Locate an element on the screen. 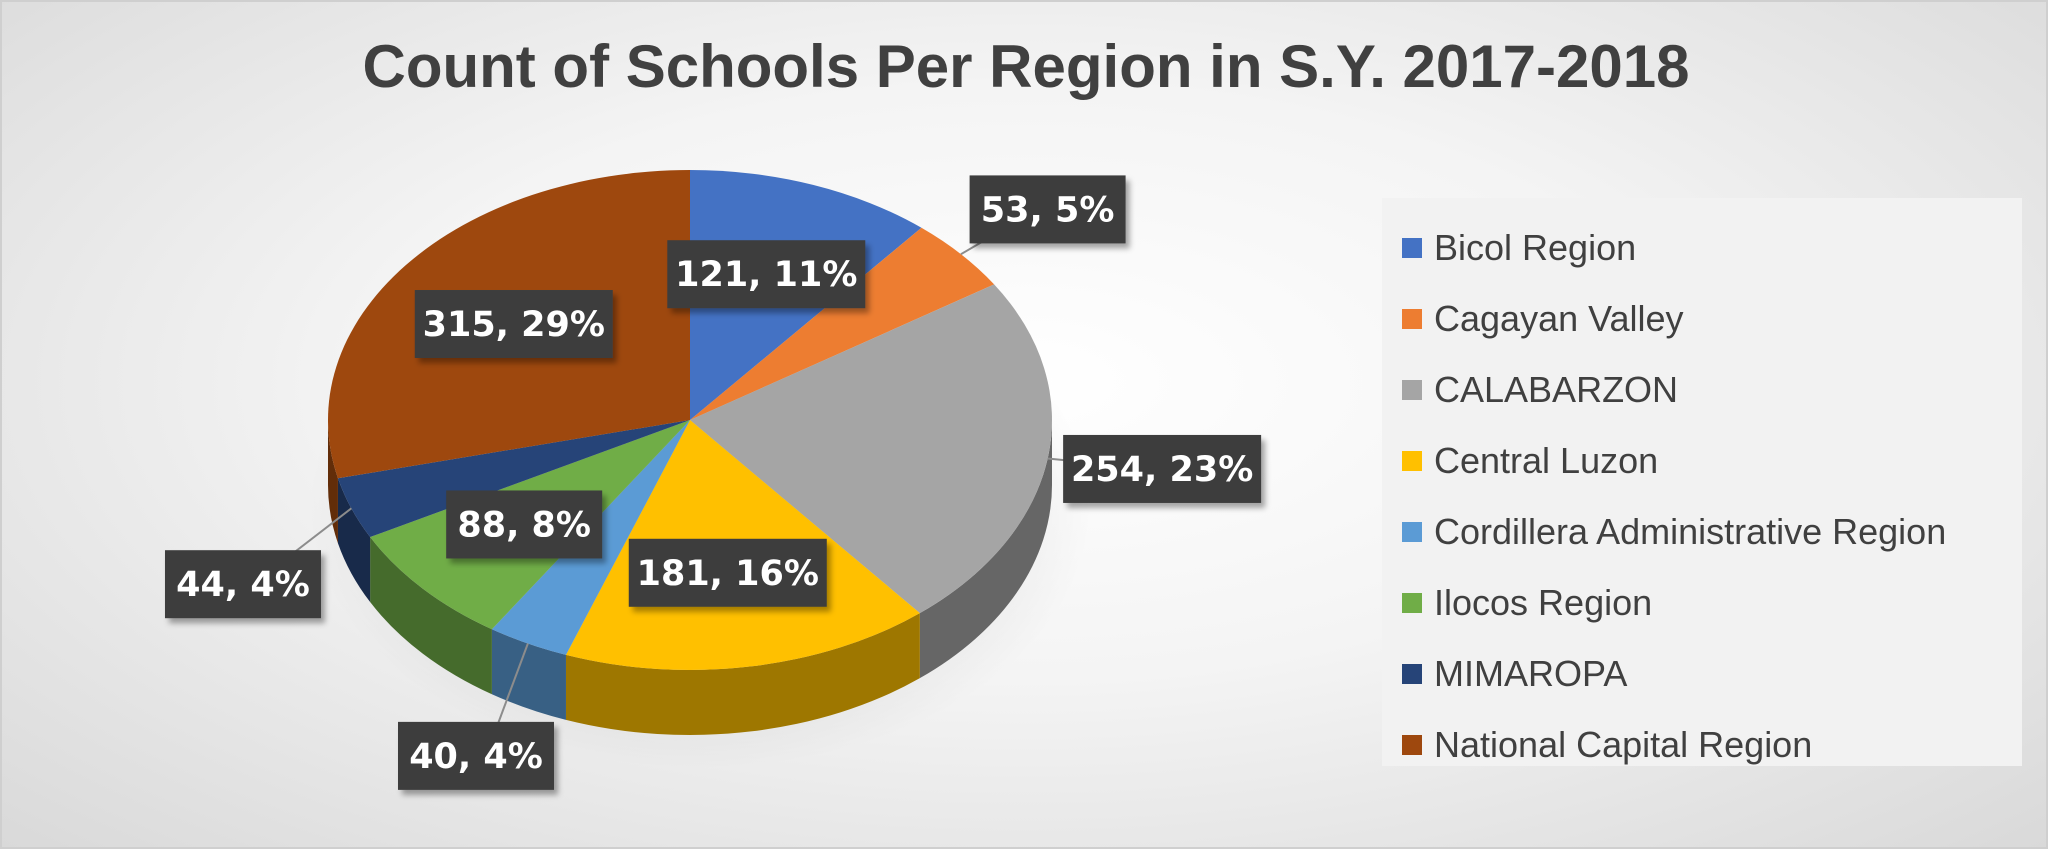  data-label-text: 44, 4% is located at coordinates (243, 585).